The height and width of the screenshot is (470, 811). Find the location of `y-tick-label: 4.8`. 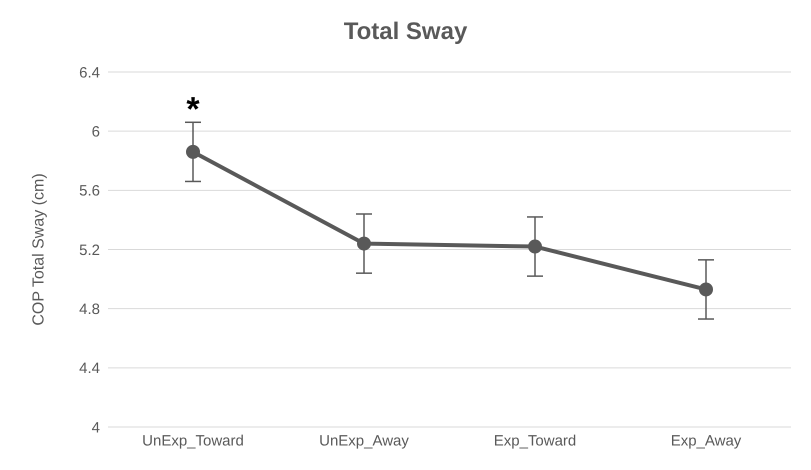

y-tick-label: 4.8 is located at coordinates (89, 309).